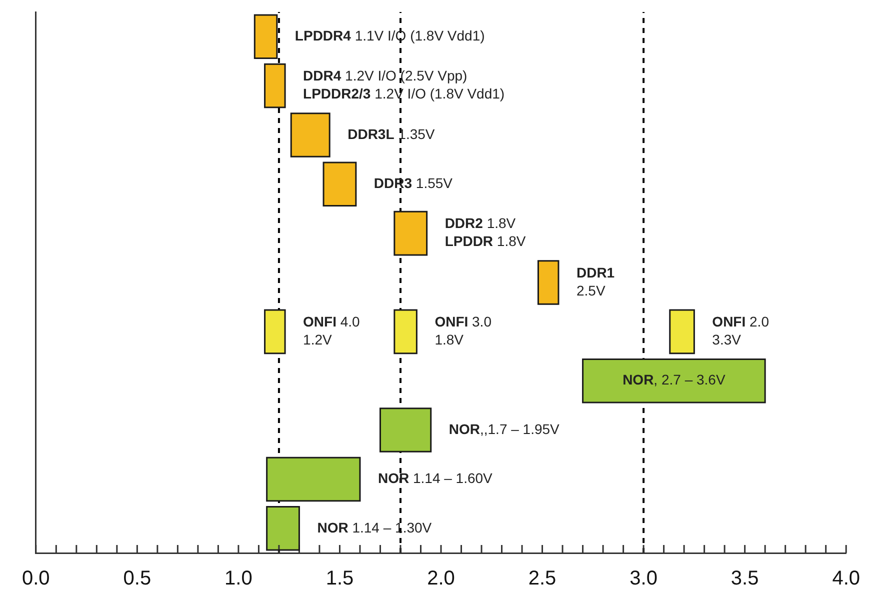 The height and width of the screenshot is (613, 882). What do you see at coordinates (504, 428) in the screenshot?
I see `data-label: NOR,,1.7 – 1.95V` at bounding box center [504, 428].